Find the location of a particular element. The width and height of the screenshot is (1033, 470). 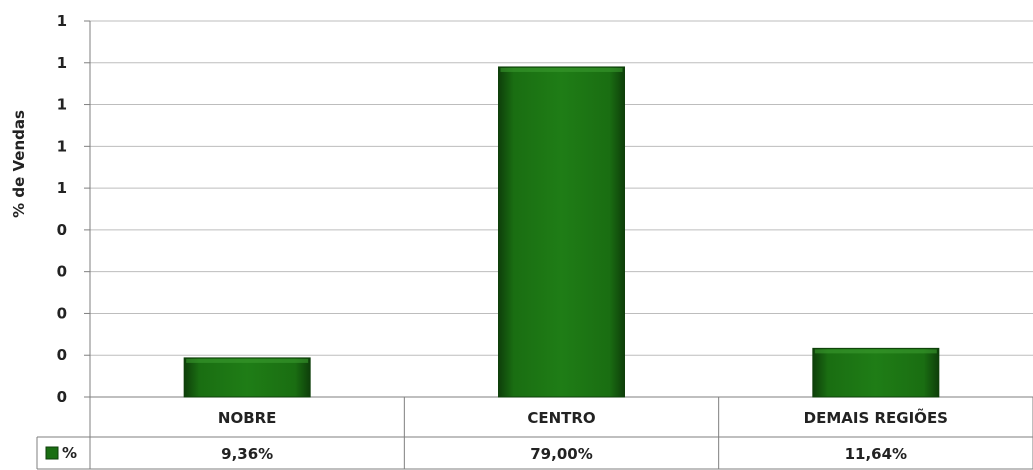

data-value-label: 79,00% is located at coordinates (561, 454).